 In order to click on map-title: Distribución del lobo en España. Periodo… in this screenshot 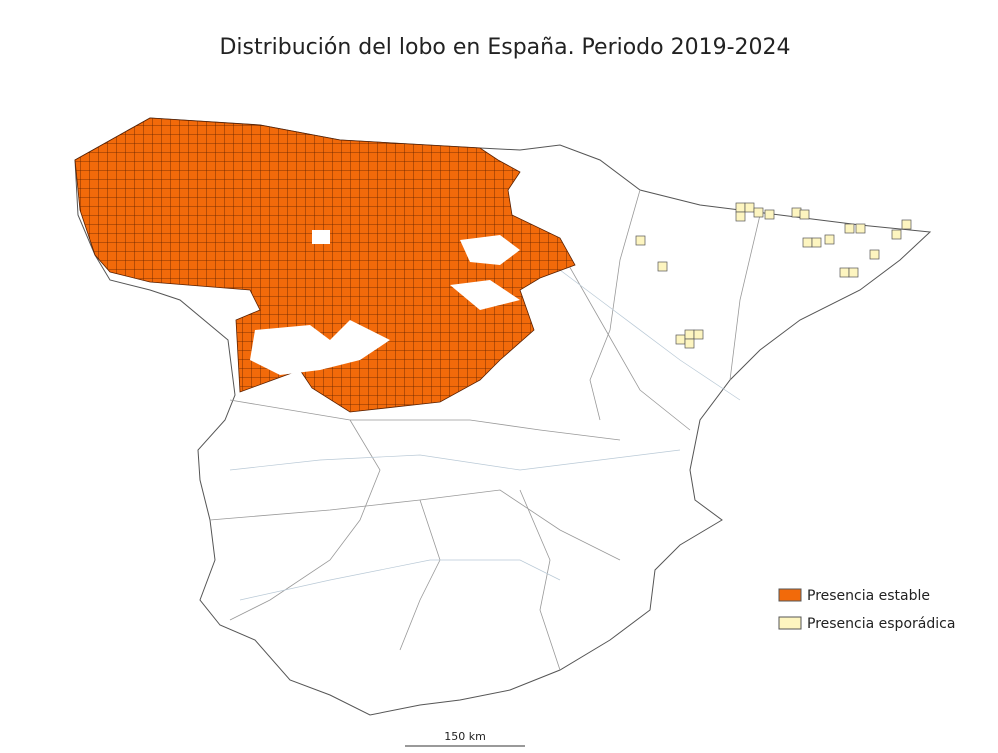, I will do `click(504, 47)`.